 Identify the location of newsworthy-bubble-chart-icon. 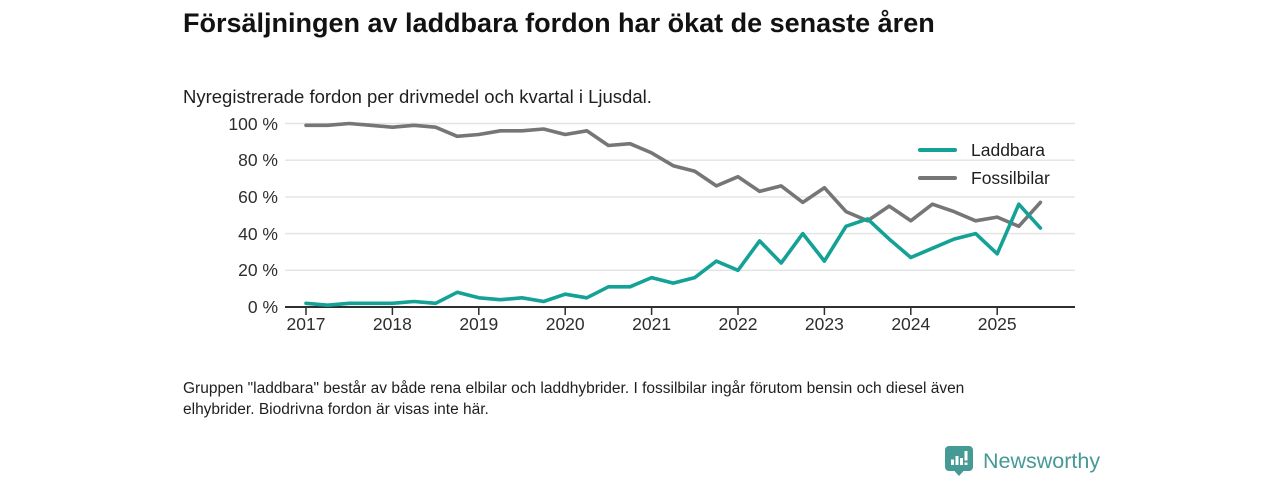
(959, 461).